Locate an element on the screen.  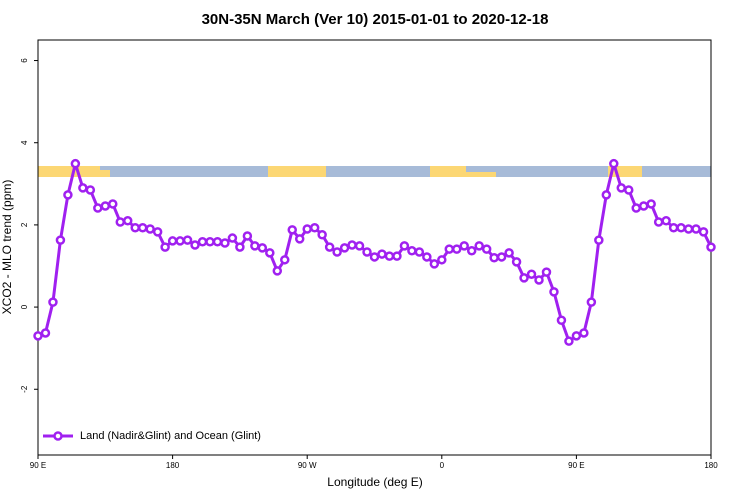
x-tick-label: 90 W is located at coordinates (307, 465).